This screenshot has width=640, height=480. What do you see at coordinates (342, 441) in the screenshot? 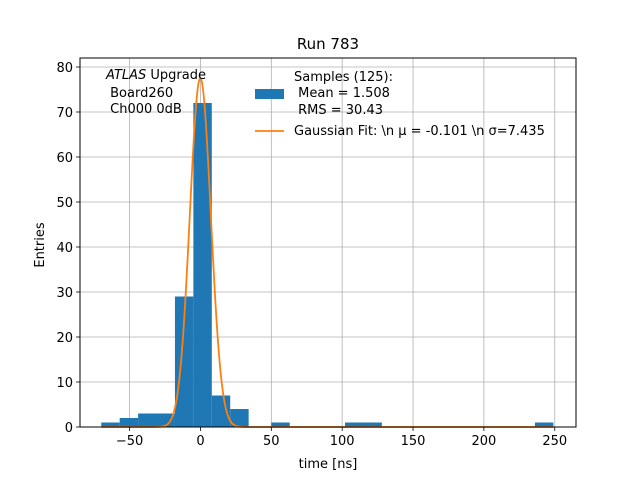
I see `x-tick-label: 100` at bounding box center [342, 441].